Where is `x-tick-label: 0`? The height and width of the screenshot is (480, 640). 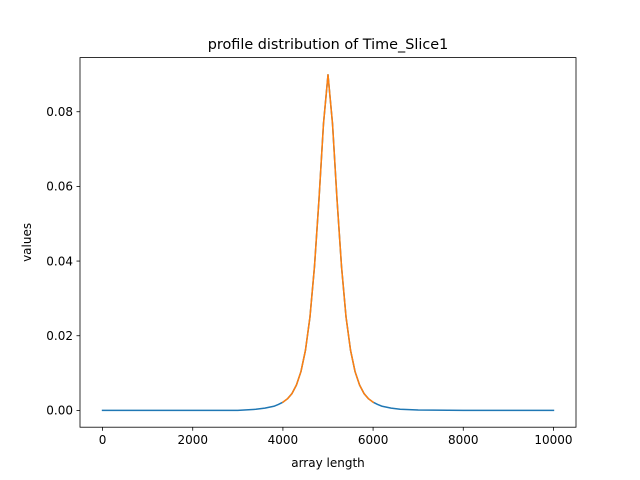 x-tick-label: 0 is located at coordinates (103, 440).